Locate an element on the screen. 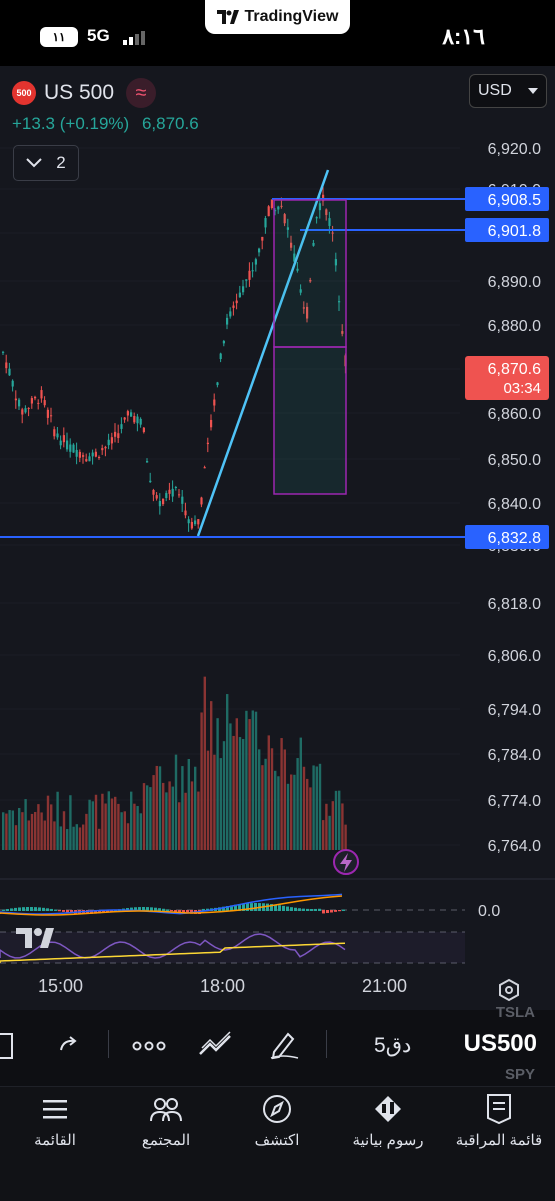  price-label-bg is located at coordinates (507, 537).